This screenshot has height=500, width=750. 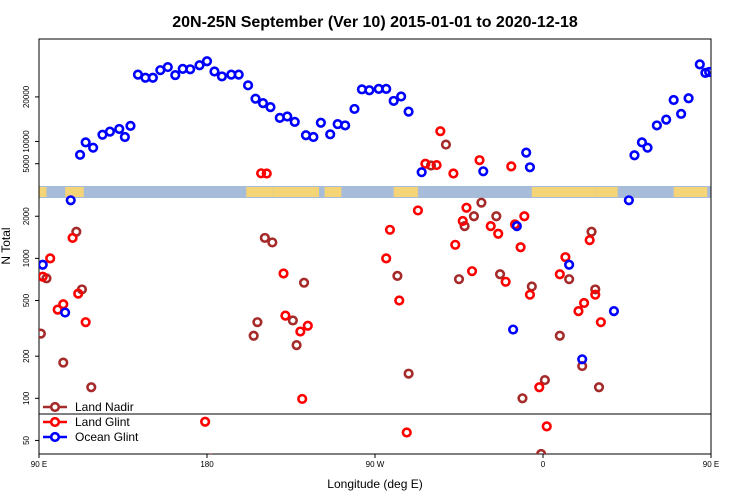 I want to click on y-tick-label: 50, so click(x=26, y=439).